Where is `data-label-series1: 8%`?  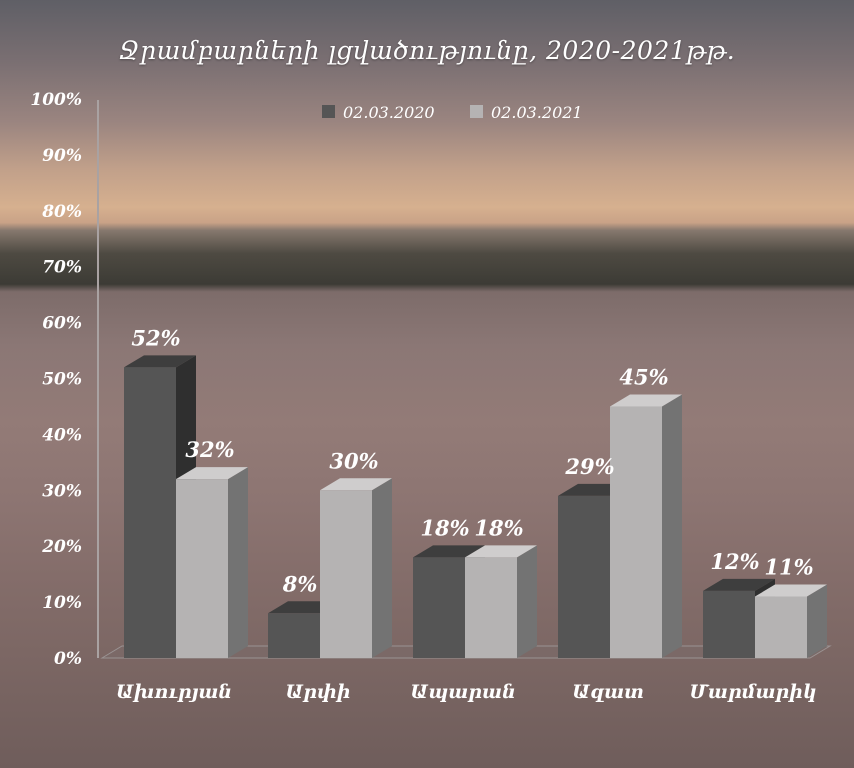 data-label-series1: 8% is located at coordinates (300, 583).